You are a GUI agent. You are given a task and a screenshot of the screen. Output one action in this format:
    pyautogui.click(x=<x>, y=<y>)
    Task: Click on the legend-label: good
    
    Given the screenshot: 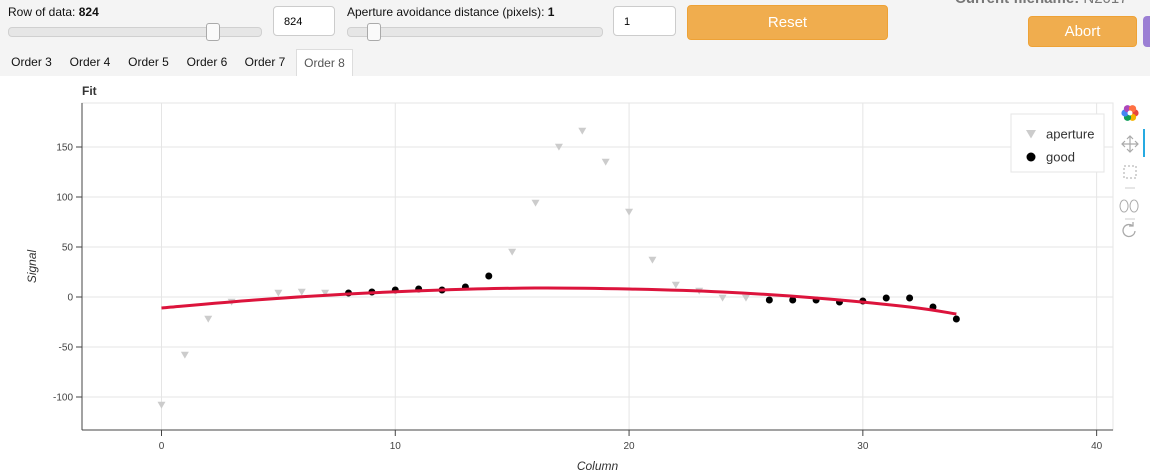 What is the action you would take?
    pyautogui.click(x=1060, y=157)
    